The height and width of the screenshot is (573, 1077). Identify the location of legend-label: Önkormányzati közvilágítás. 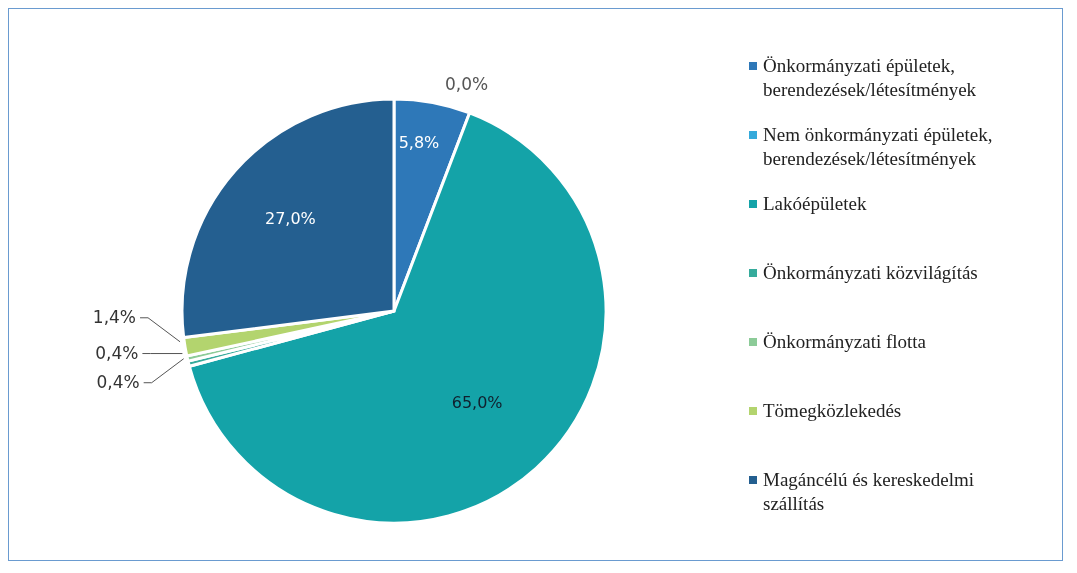
(870, 273).